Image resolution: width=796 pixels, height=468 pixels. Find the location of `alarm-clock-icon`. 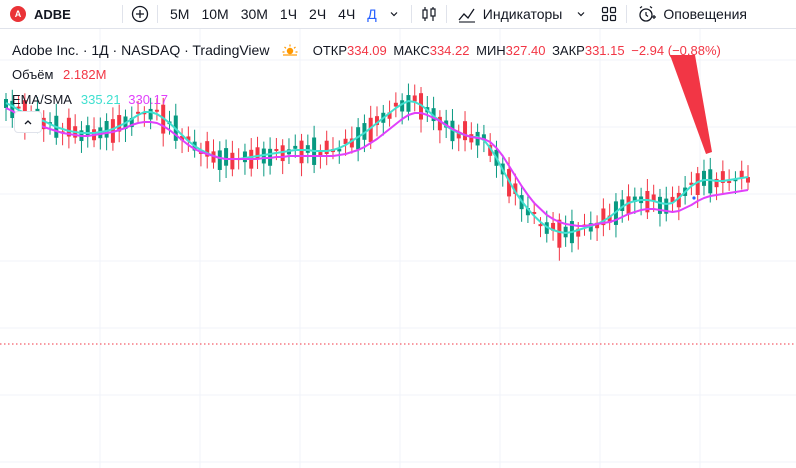

alarm-clock-icon is located at coordinates (648, 14).